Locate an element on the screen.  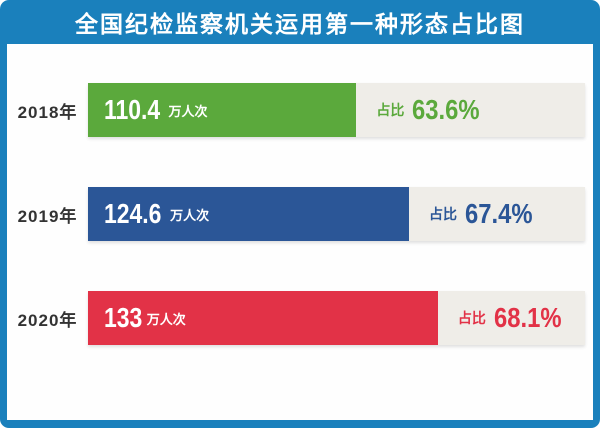
year-label-2019: 2019年 is located at coordinates (47, 216).